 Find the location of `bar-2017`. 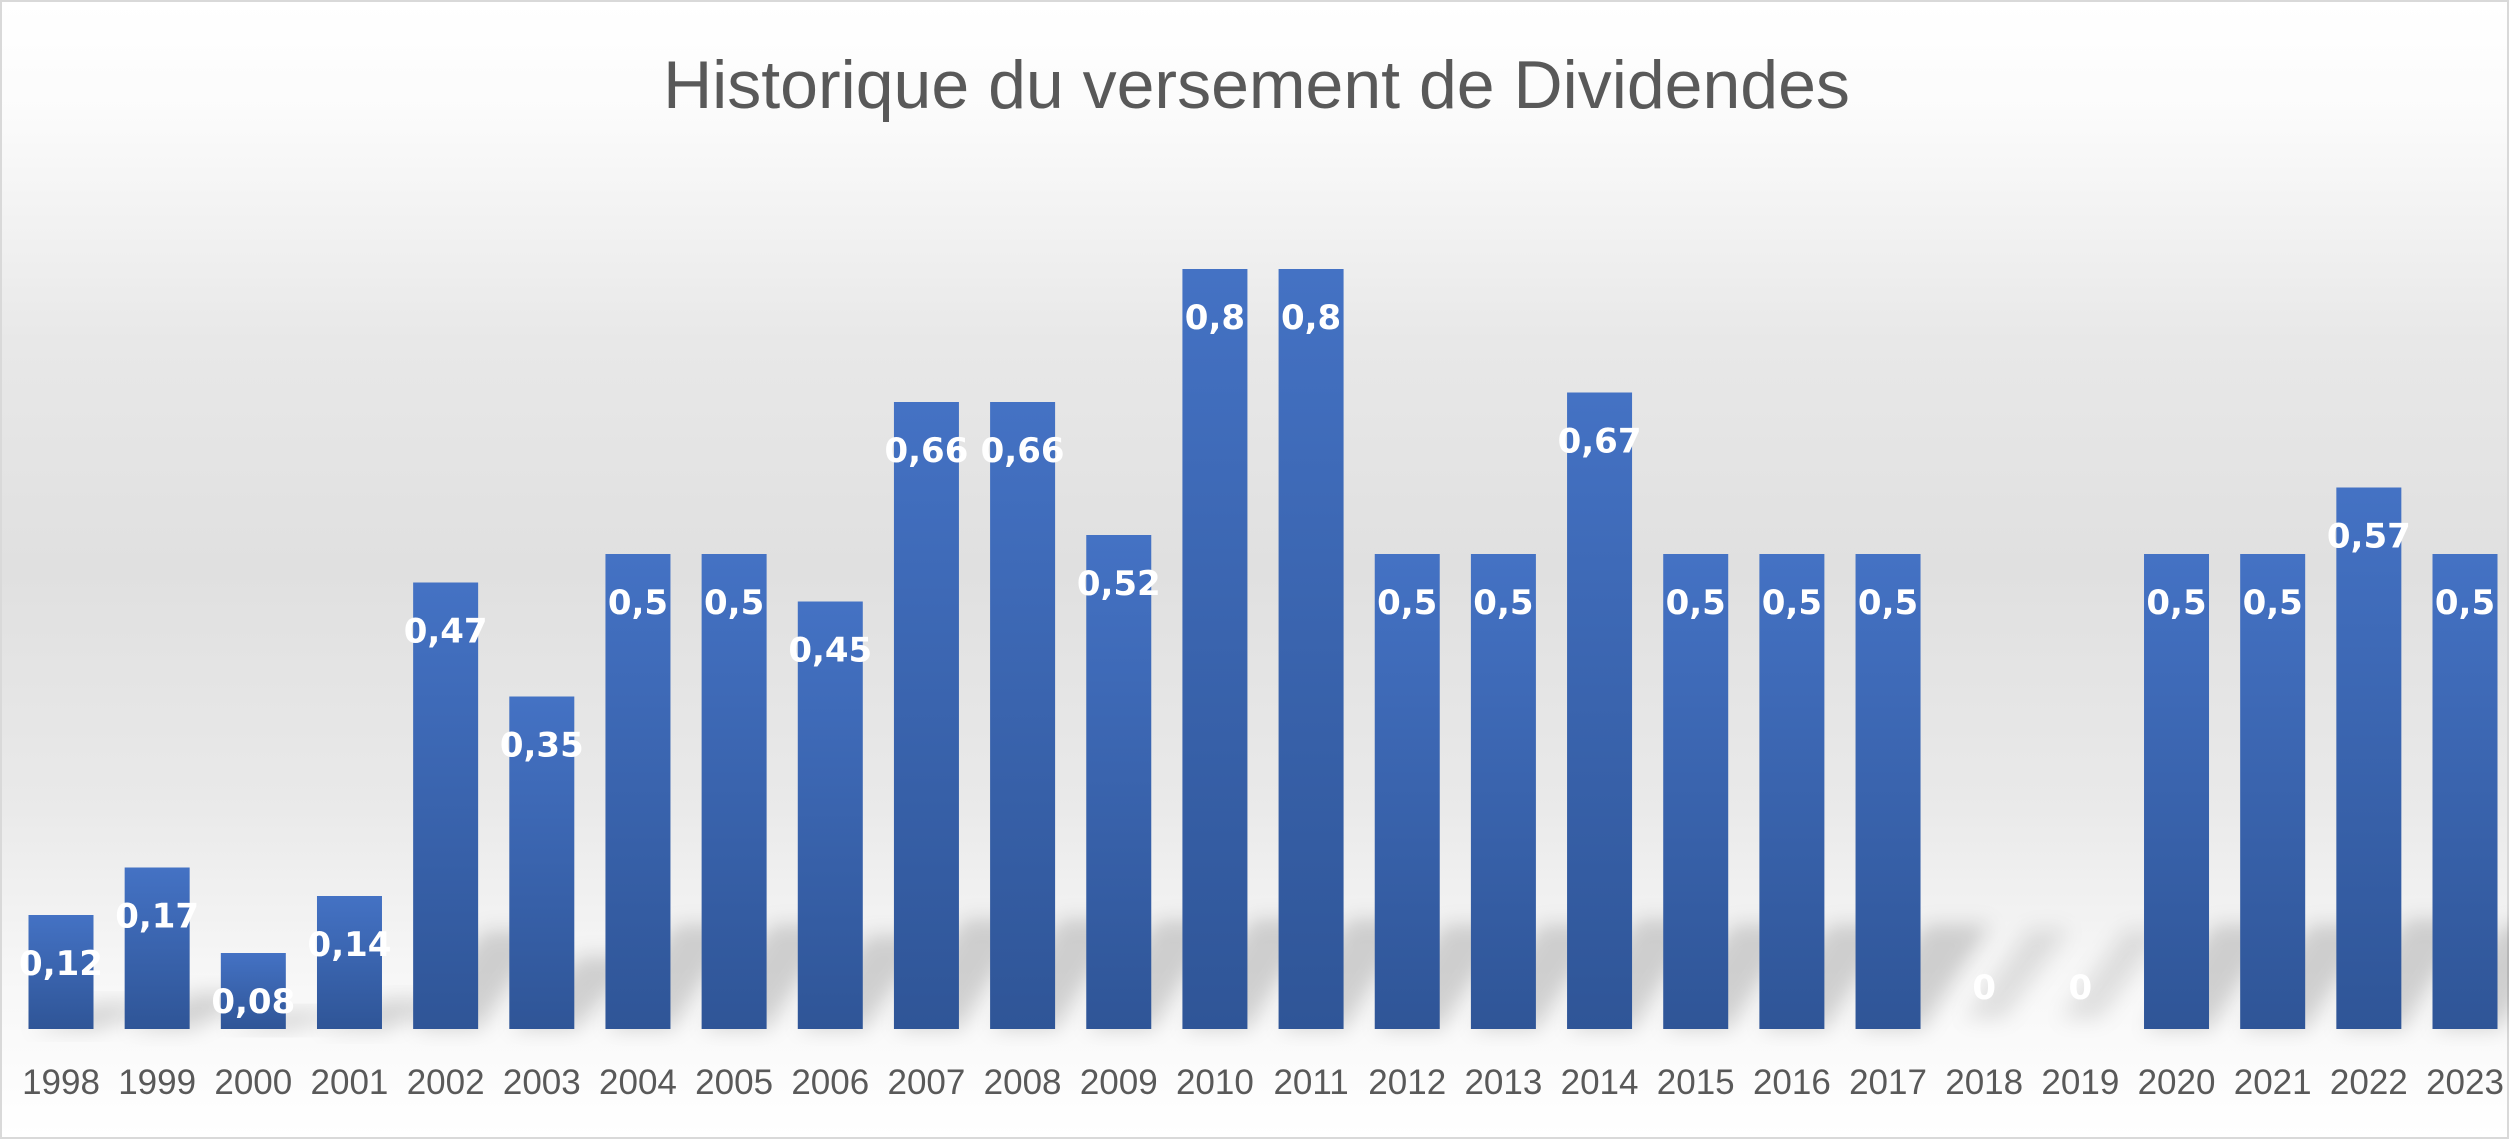

bar-2017 is located at coordinates (1888, 791).